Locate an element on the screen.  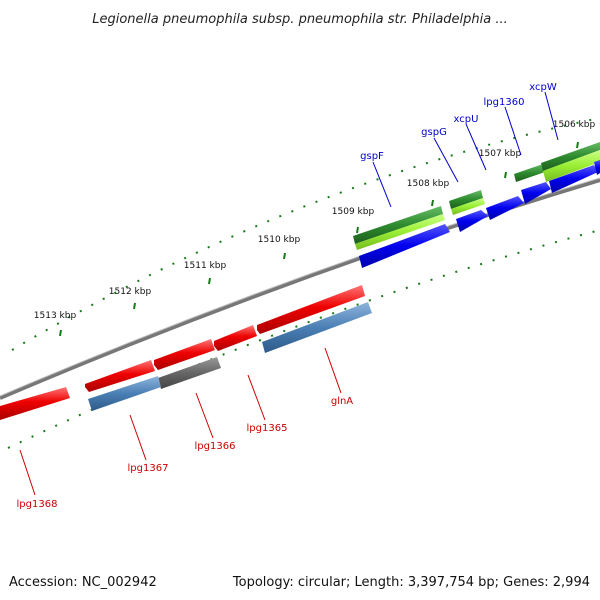
feature-xcpW-cds is located at coordinates (573, 179).